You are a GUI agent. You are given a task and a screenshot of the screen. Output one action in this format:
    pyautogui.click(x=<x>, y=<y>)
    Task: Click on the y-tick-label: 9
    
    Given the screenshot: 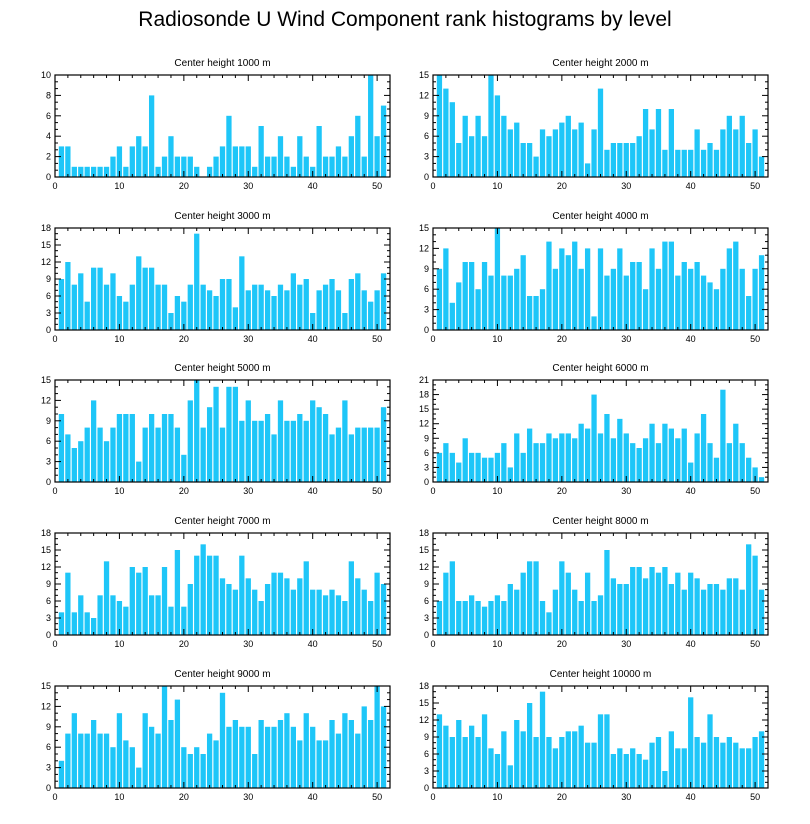 What is the action you would take?
    pyautogui.click(x=48, y=584)
    